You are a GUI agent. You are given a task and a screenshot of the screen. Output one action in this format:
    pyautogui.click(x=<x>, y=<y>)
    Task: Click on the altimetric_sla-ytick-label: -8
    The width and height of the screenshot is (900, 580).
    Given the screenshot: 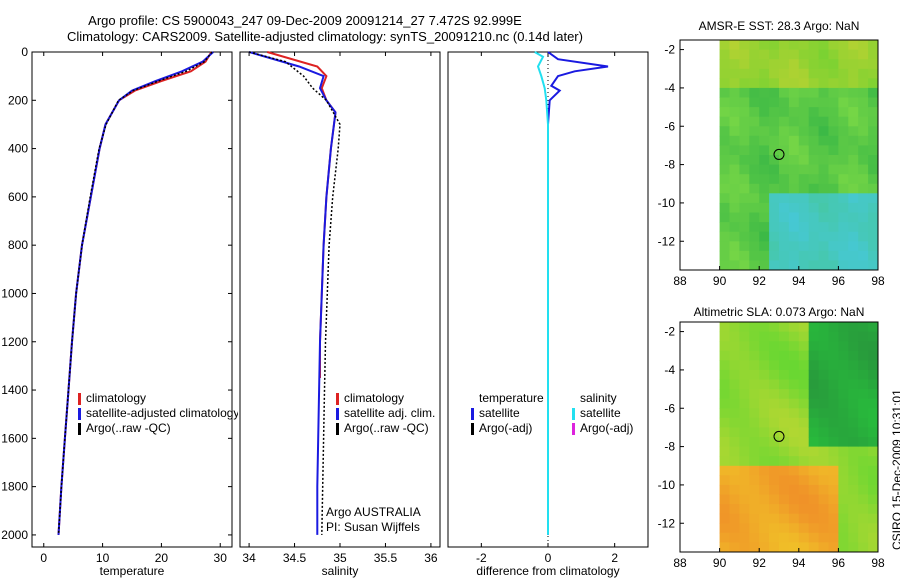 What is the action you would take?
    pyautogui.click(x=669, y=447)
    